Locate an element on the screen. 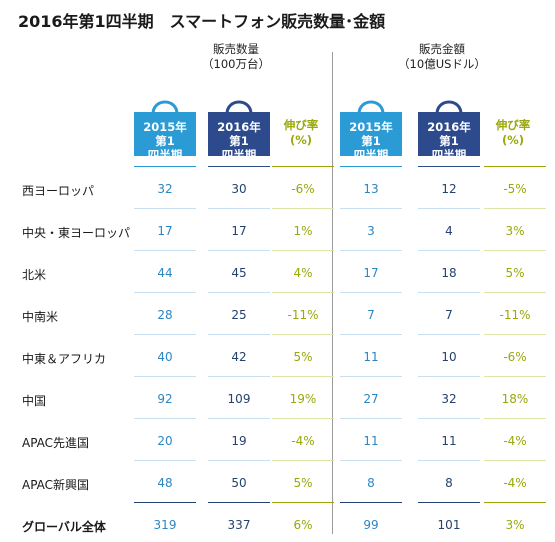  cell-ug: -11% is located at coordinates (303, 315).